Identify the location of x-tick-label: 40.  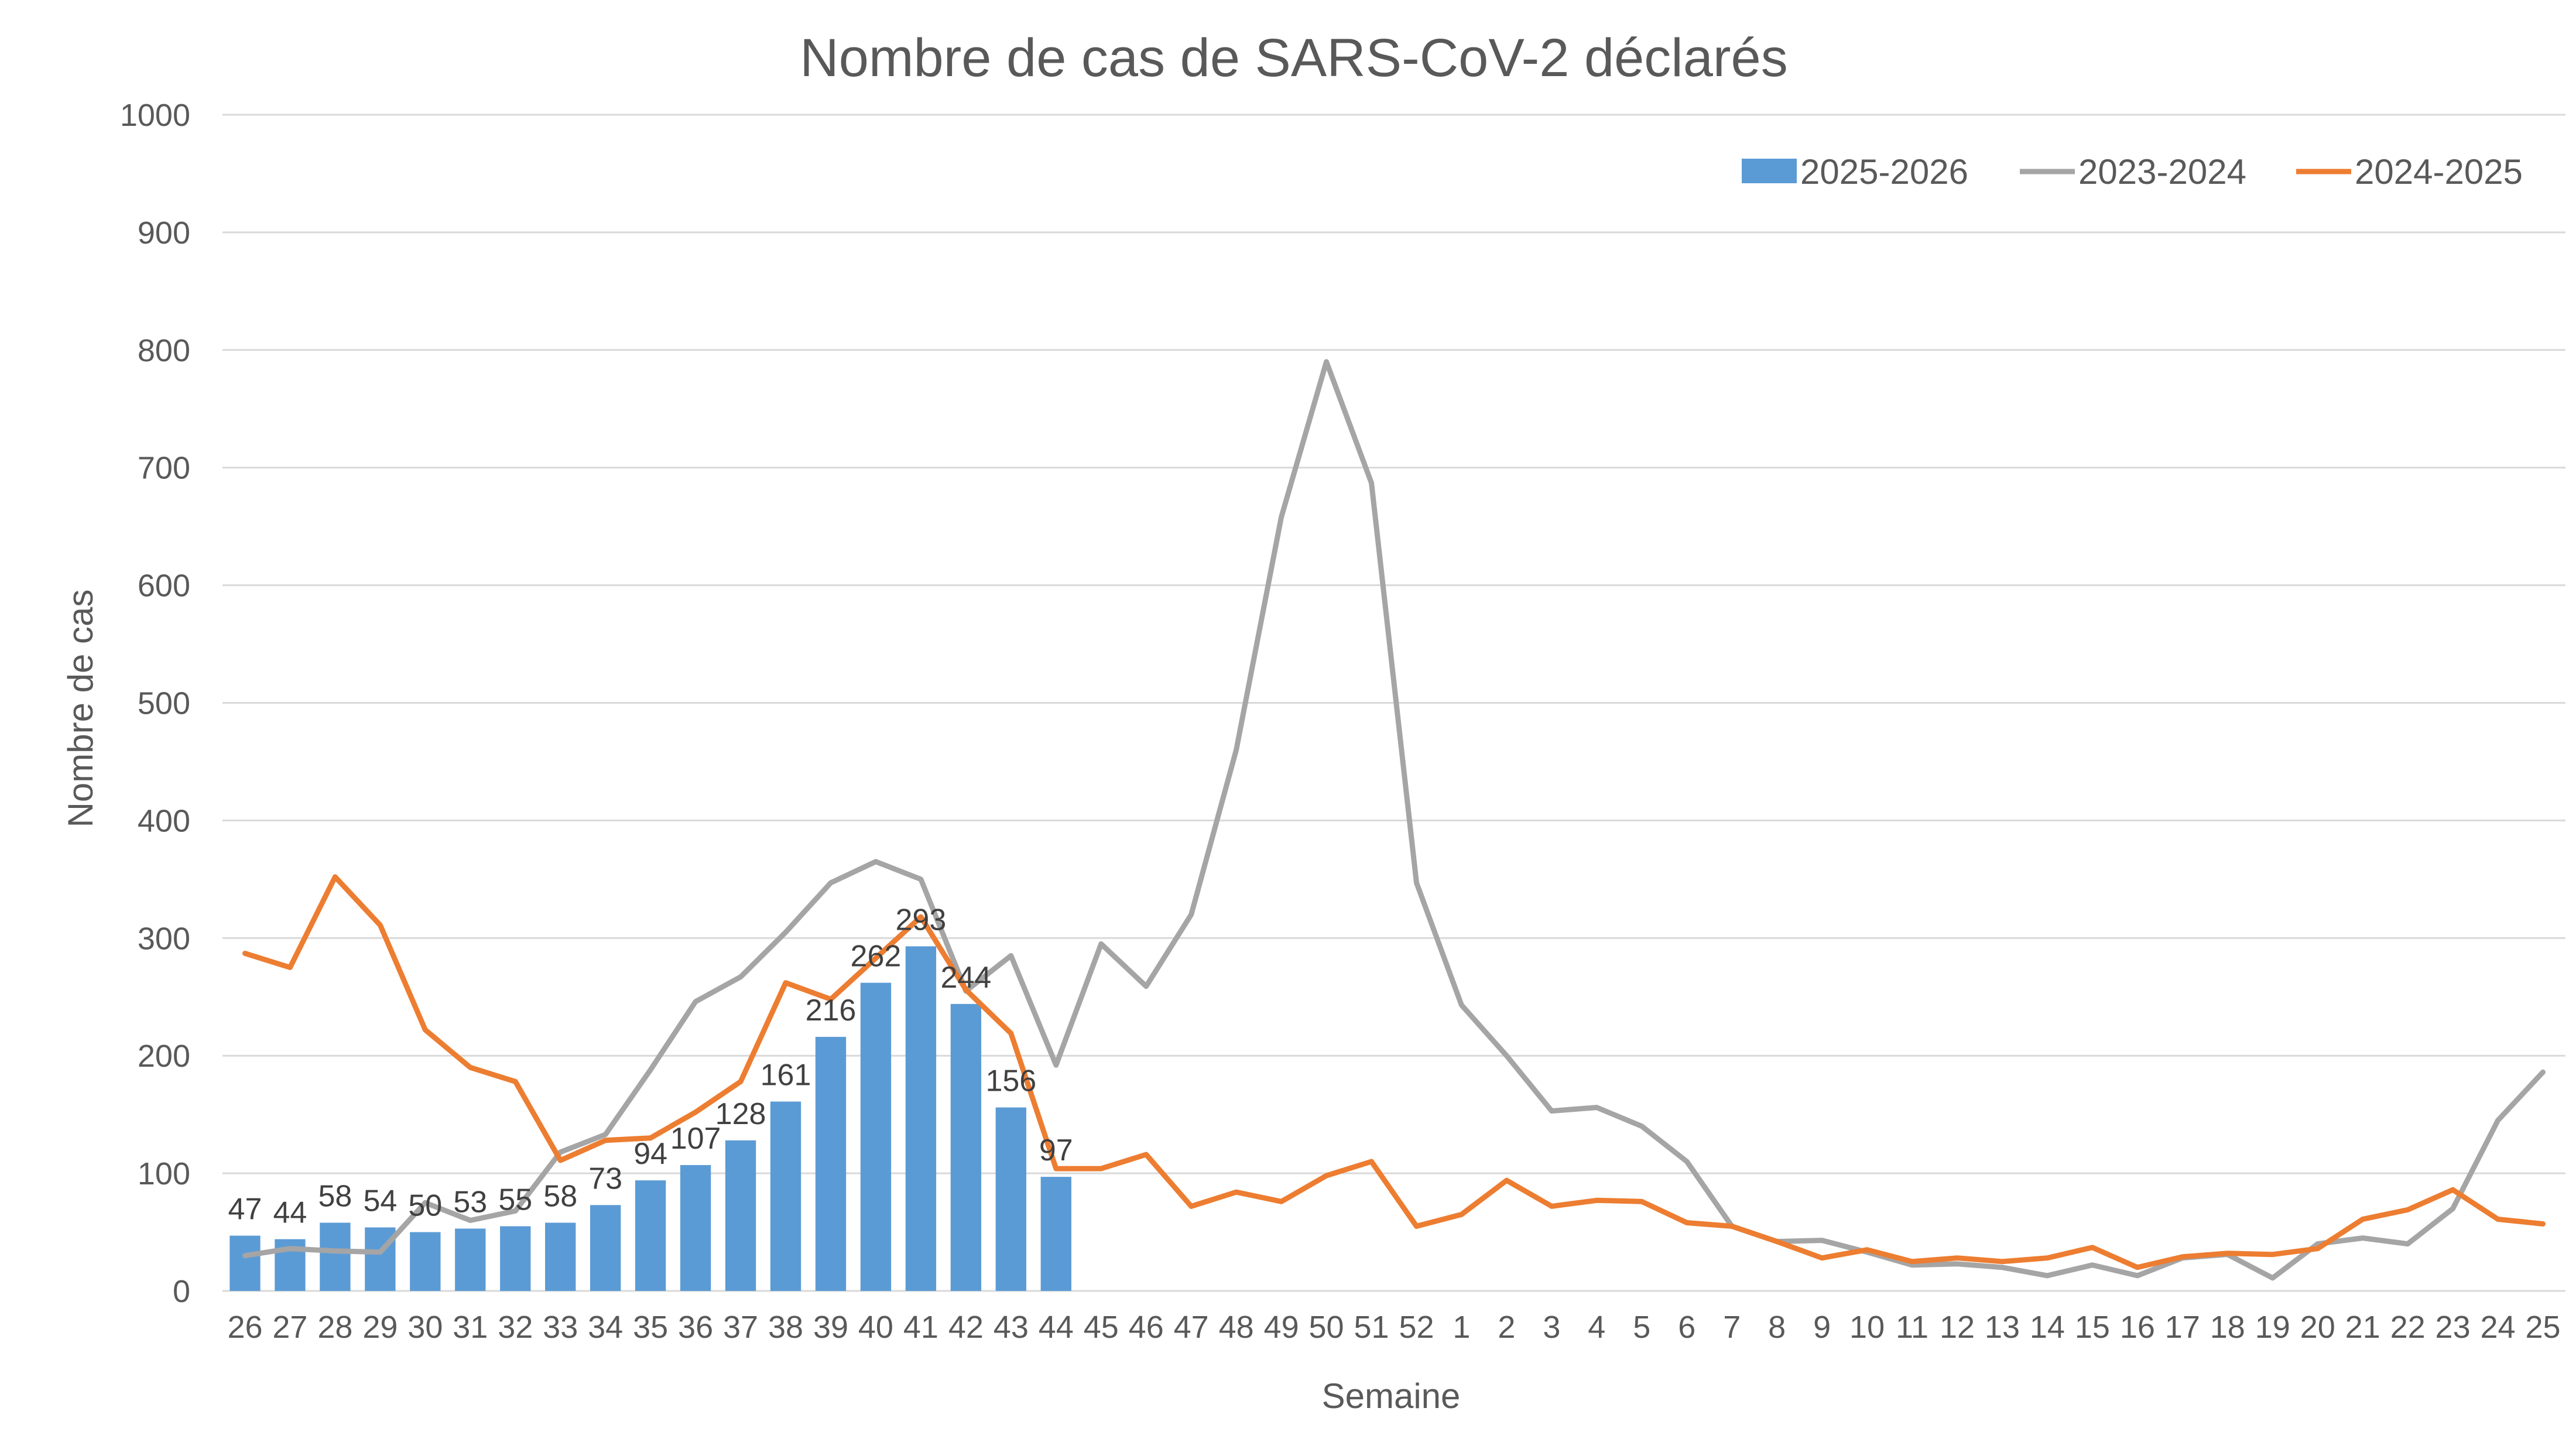
(875, 1327).